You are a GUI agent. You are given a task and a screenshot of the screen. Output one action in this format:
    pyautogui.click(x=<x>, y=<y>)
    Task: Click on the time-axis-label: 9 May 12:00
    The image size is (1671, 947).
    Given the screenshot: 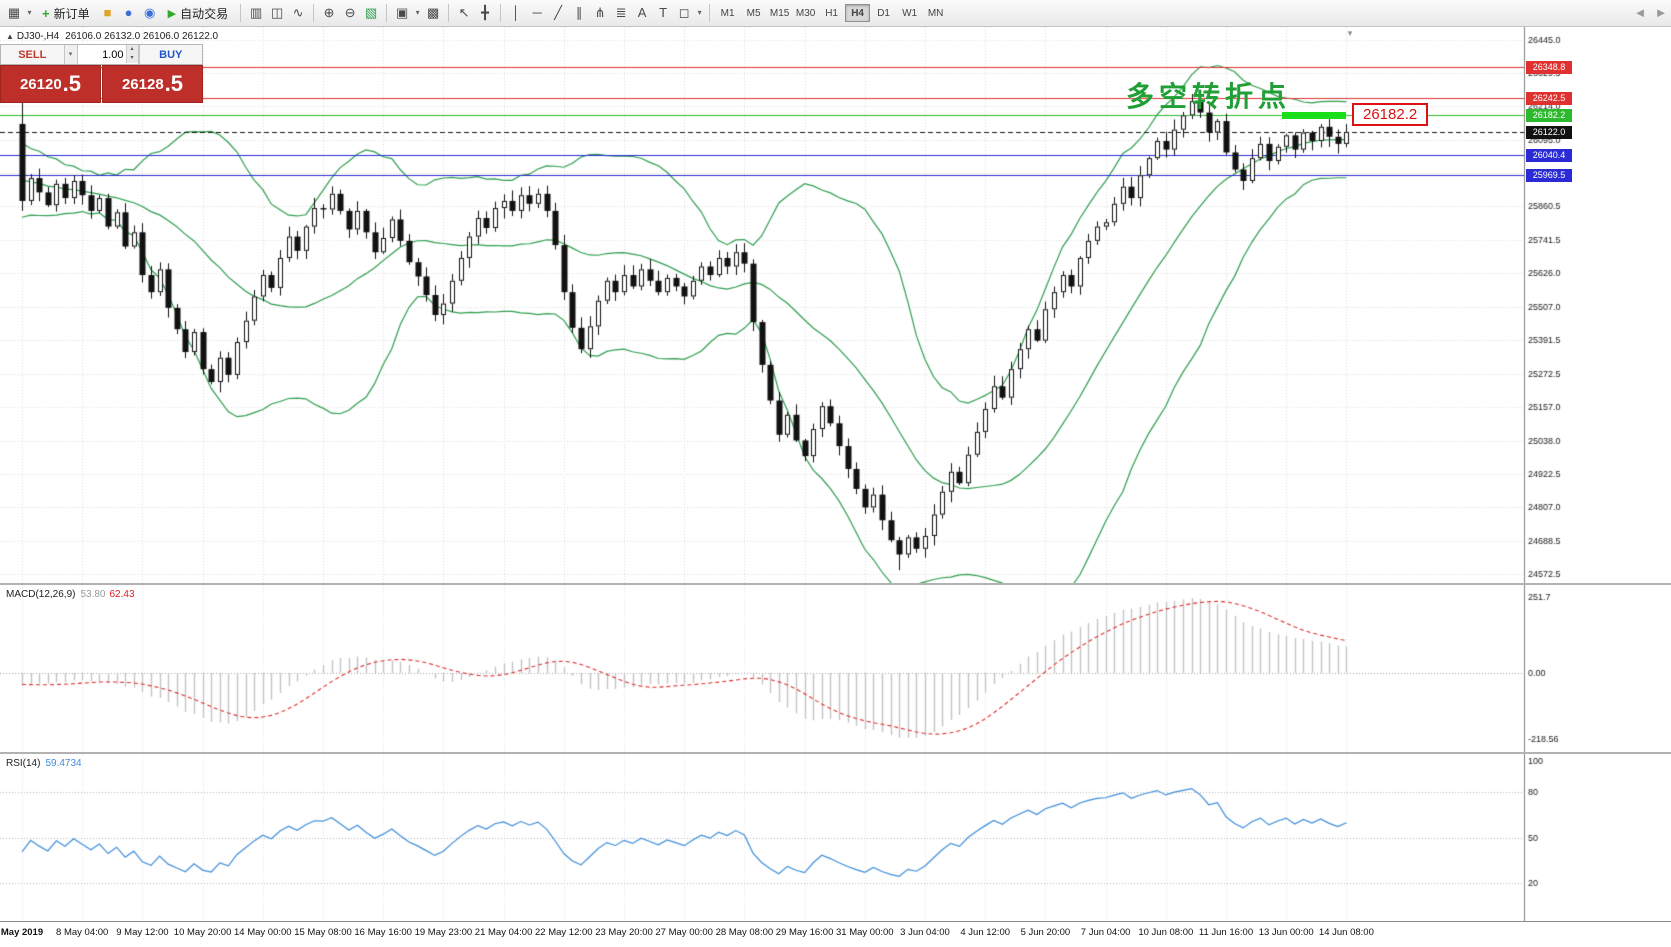 What is the action you would take?
    pyautogui.click(x=142, y=932)
    